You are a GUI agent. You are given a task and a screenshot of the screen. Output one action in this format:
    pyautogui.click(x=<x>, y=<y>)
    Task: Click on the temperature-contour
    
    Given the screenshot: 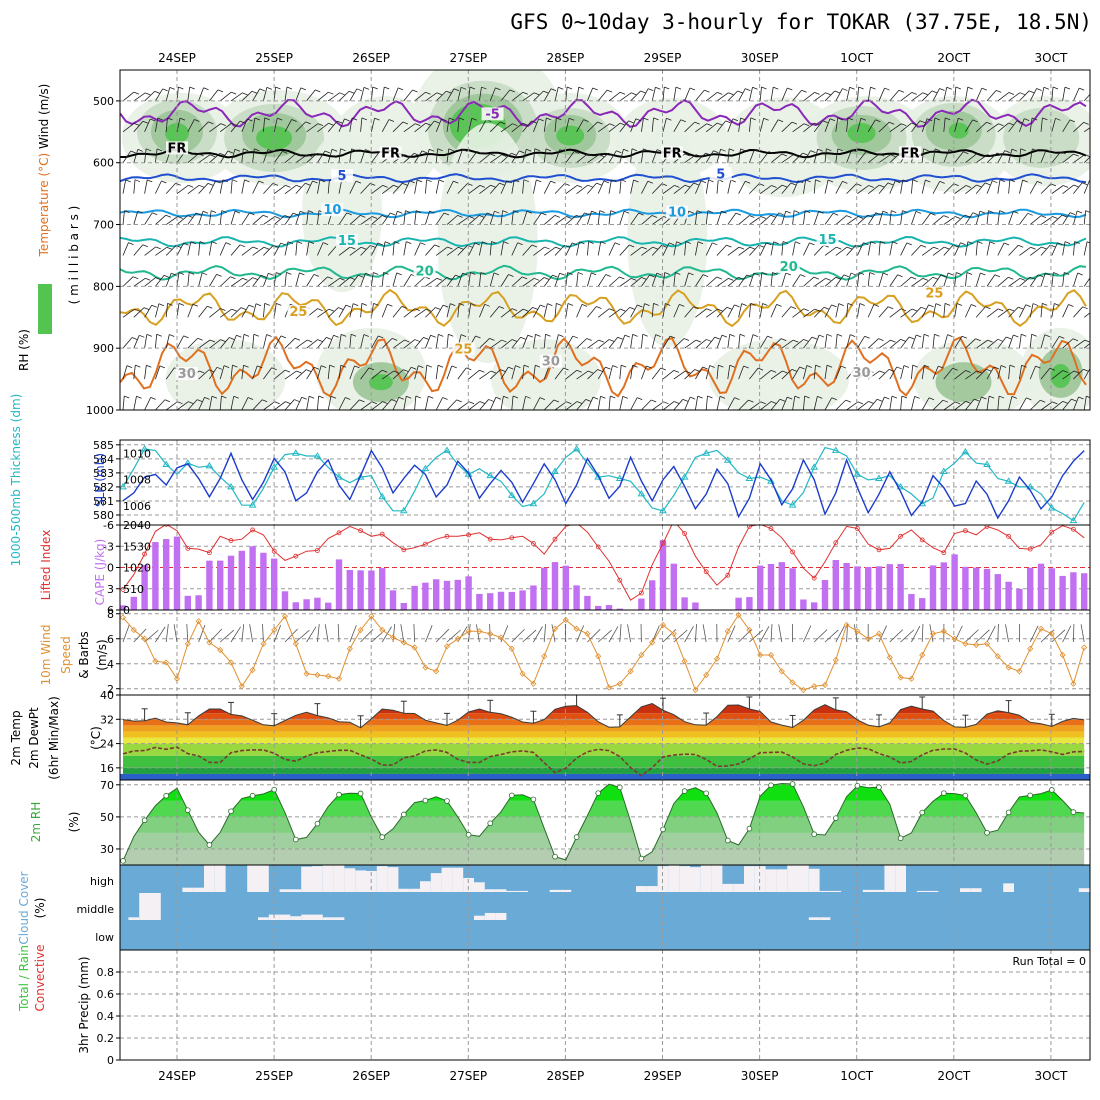 What is the action you would take?
    pyautogui.click(x=603, y=308)
    